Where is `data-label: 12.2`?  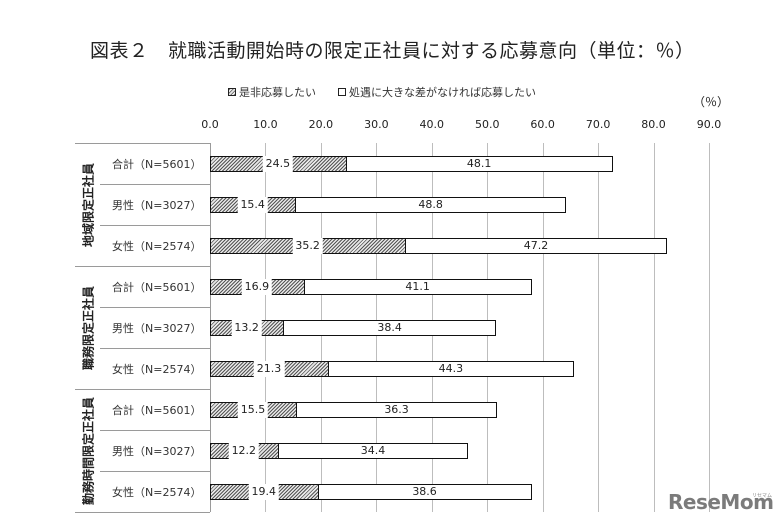 data-label: 12.2 is located at coordinates (244, 450).